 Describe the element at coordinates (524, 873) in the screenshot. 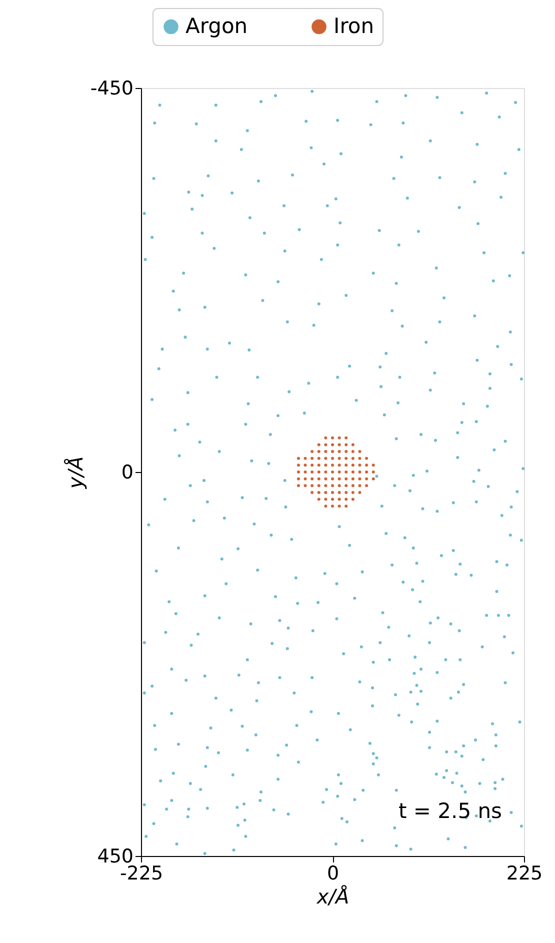

I see `x-tick-label: 225` at that location.